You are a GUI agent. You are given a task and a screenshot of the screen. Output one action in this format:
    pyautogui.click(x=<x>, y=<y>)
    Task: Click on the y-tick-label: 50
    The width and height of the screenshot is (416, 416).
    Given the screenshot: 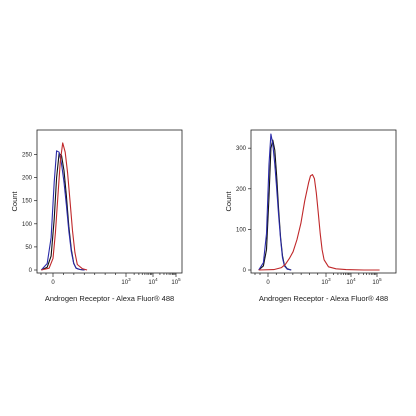 What is the action you would take?
    pyautogui.click(x=28, y=248)
    